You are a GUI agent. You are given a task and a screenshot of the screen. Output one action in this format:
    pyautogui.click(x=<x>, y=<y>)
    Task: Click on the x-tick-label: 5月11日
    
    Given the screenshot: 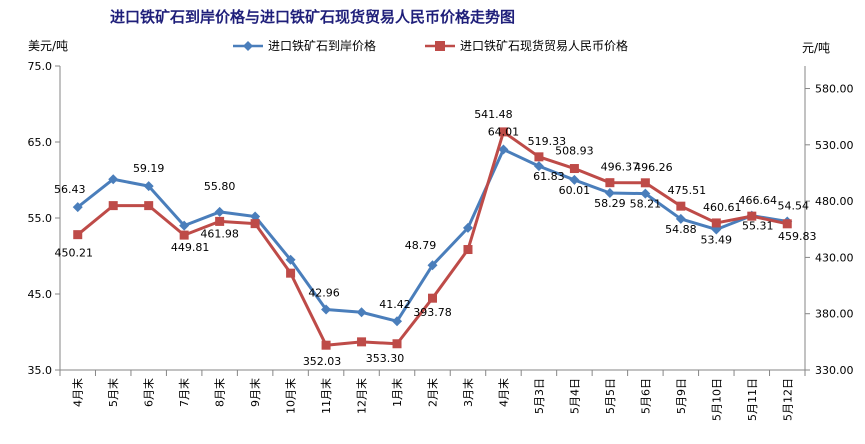 What is the action you would take?
    pyautogui.click(x=752, y=399)
    